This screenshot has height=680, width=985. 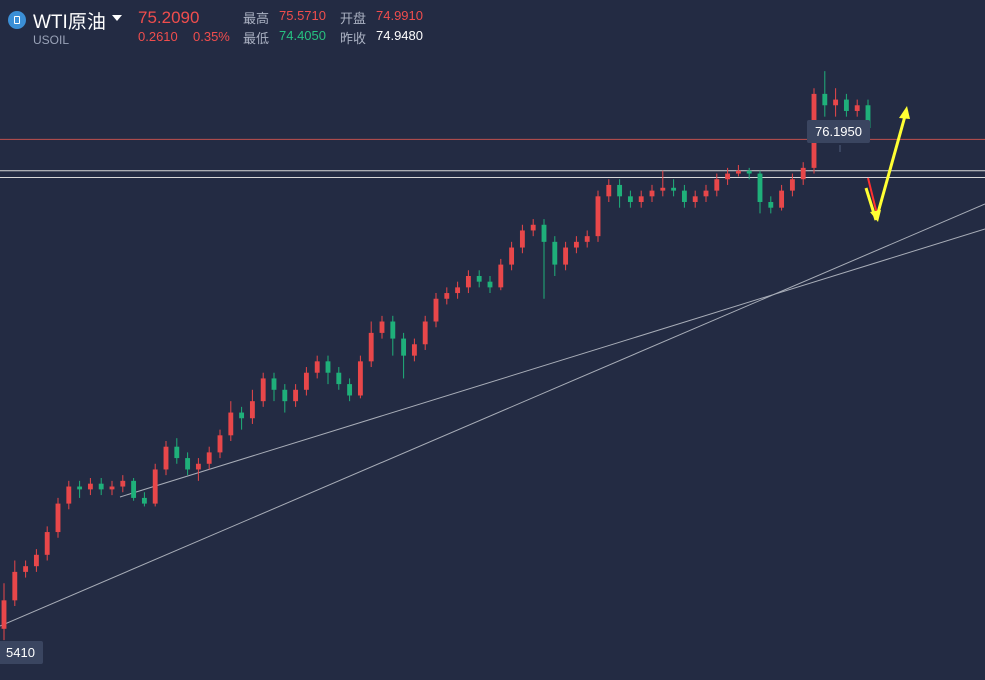 What do you see at coordinates (17, 20) in the screenshot?
I see `oil-symbol-icon` at bounding box center [17, 20].